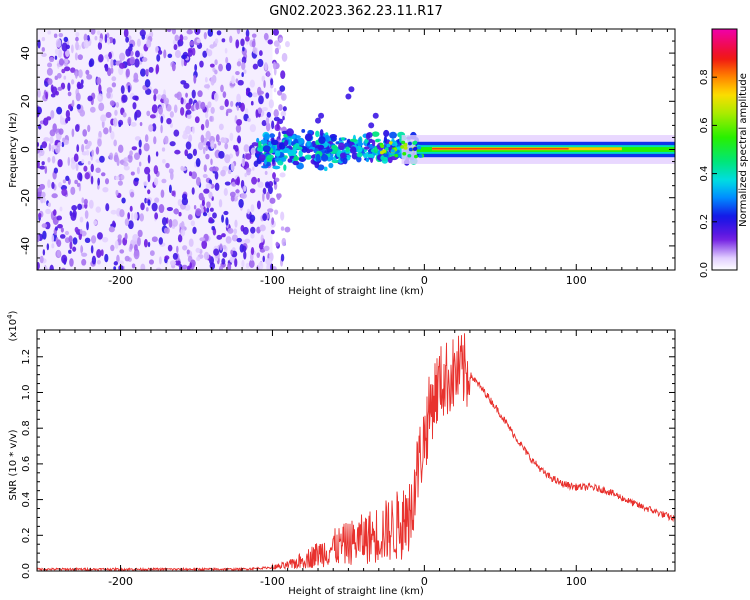 The height and width of the screenshot is (600, 750). Describe the element at coordinates (704, 222) in the screenshot. I see `colorbar-tick-label: 0.2` at that location.